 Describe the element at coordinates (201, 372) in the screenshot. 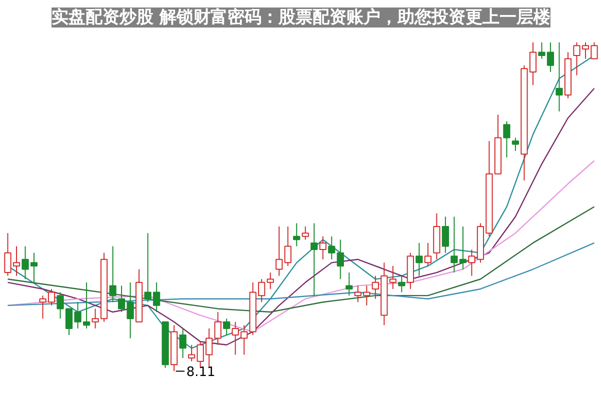

I see `annotation: 8.11` at that location.